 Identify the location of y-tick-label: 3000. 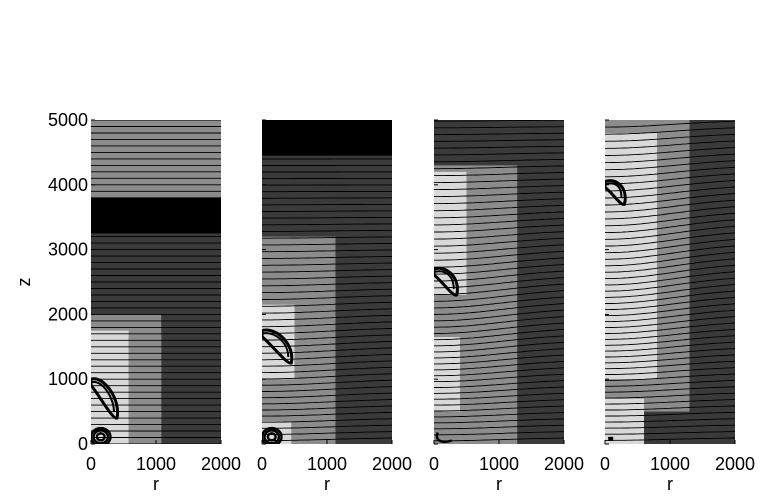
(68, 250).